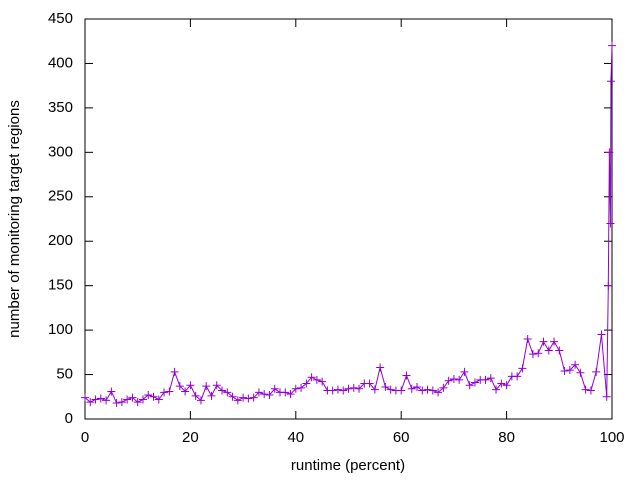 This screenshot has width=640, height=480. I want to click on y-axis-label: number of monitoring target regions, so click(14, 219).